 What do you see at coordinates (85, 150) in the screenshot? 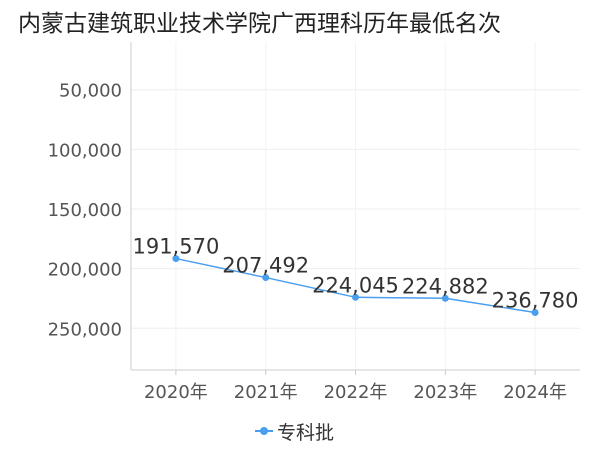
I see `y-tick-label: 100,000` at bounding box center [85, 150].